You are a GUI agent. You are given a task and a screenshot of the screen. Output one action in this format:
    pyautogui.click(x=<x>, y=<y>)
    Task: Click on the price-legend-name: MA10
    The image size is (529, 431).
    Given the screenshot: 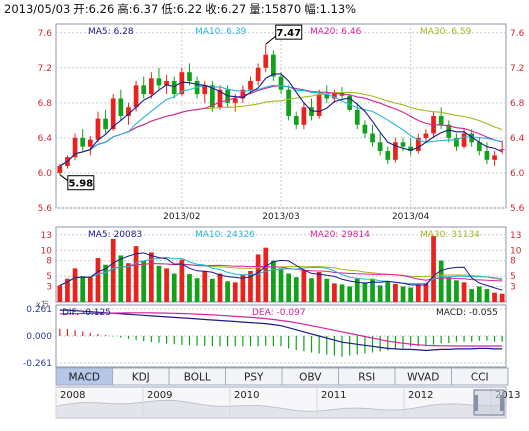 What is the action you would take?
    pyautogui.click(x=208, y=32)
    